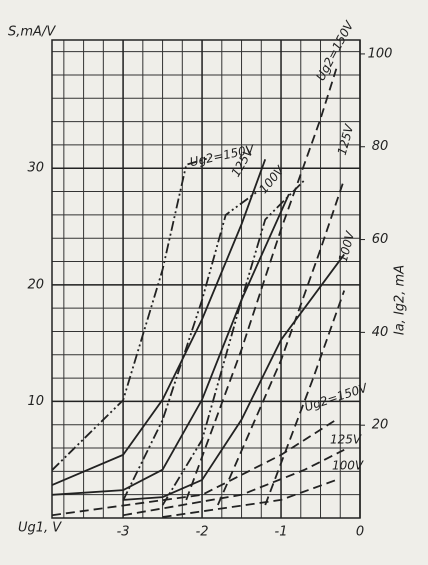 The width and height of the screenshot is (428, 565). What do you see at coordinates (400, 300) in the screenshot?
I see `y2-axis-label: Ia, Ig2, mA` at bounding box center [400, 300].